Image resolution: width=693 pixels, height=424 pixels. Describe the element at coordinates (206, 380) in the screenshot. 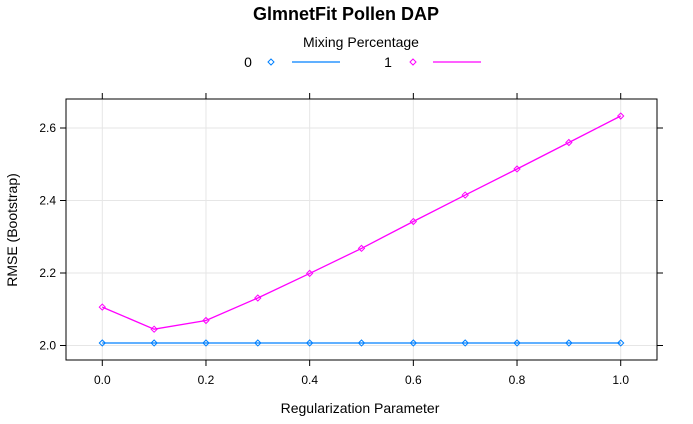

I see `x-tick-label: 0.2` at that location.